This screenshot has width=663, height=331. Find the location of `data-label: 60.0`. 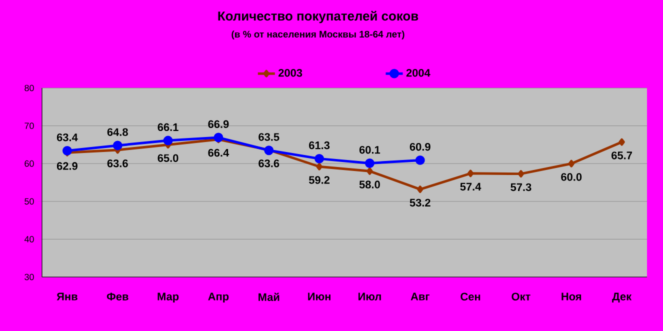

data-label: 60.0 is located at coordinates (571, 177).